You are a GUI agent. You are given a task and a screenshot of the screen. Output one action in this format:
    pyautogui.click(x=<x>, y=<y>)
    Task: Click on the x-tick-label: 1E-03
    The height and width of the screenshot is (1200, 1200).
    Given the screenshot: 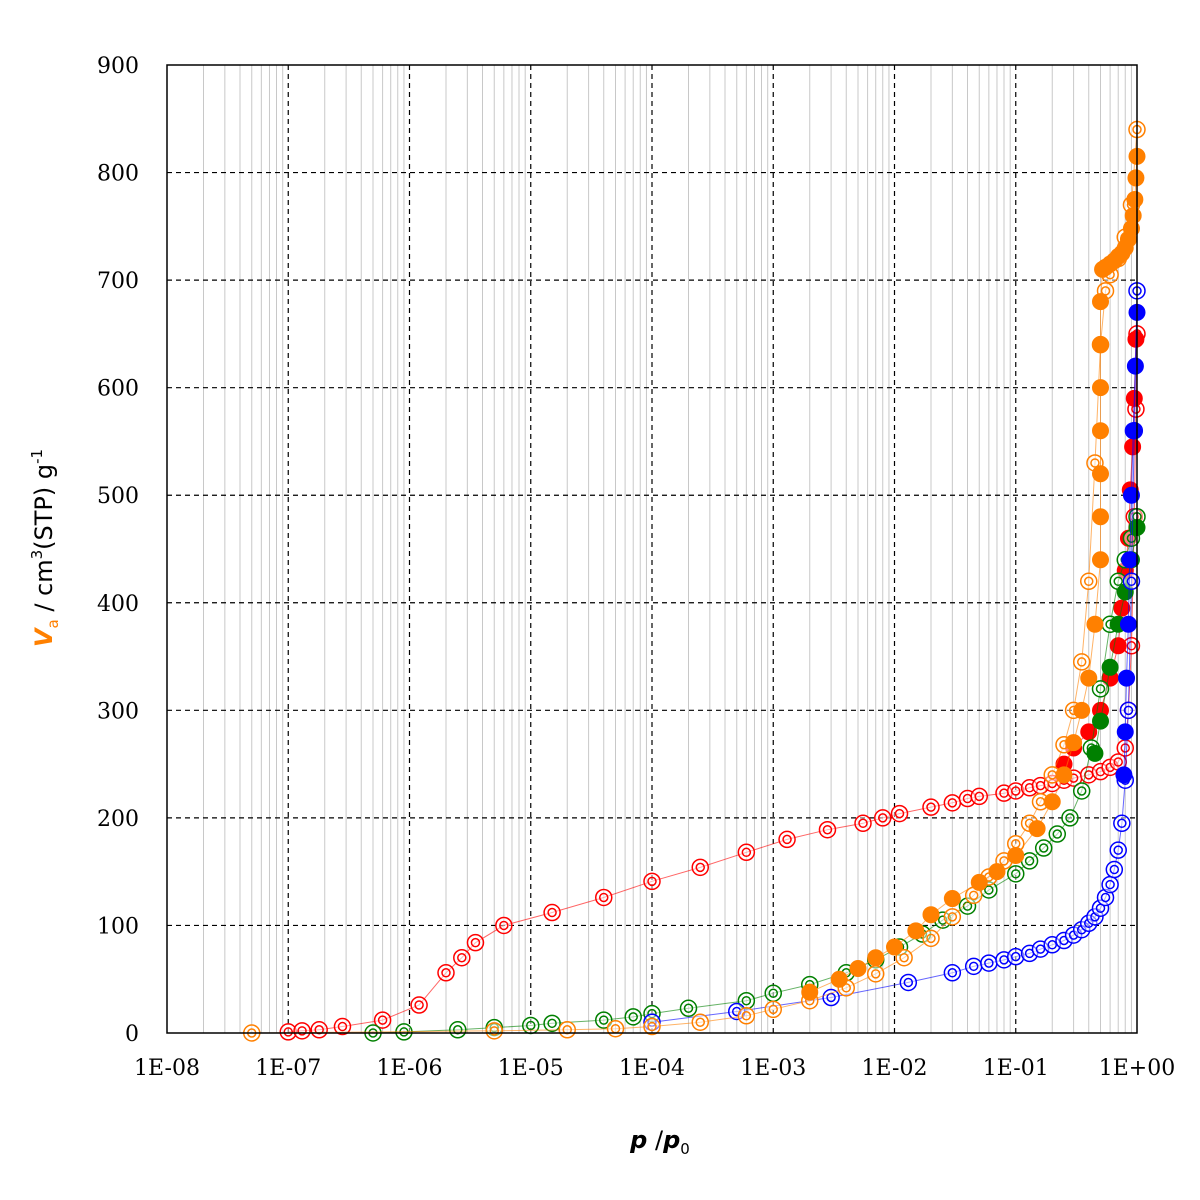 What is the action you would take?
    pyautogui.click(x=773, y=1068)
    